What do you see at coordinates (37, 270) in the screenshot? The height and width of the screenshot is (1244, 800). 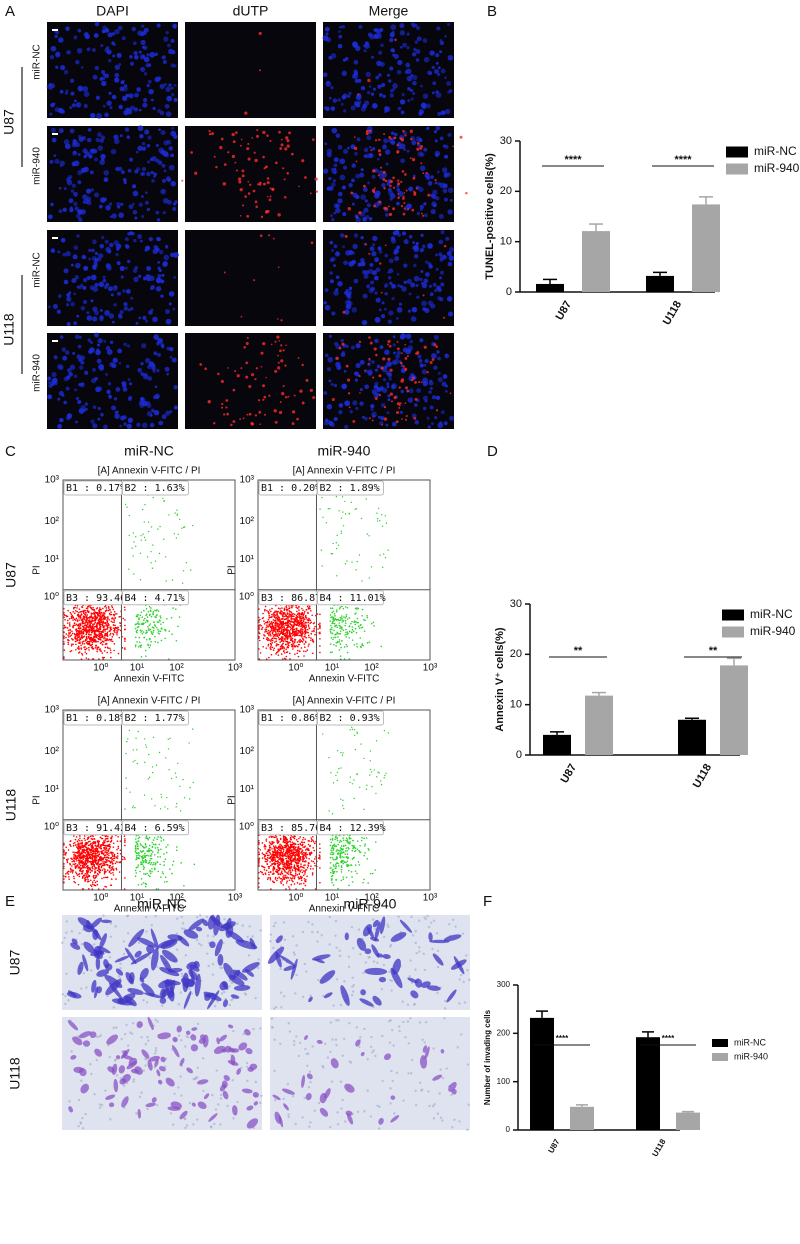 I see `row-label: miR-NC` at bounding box center [37, 270].